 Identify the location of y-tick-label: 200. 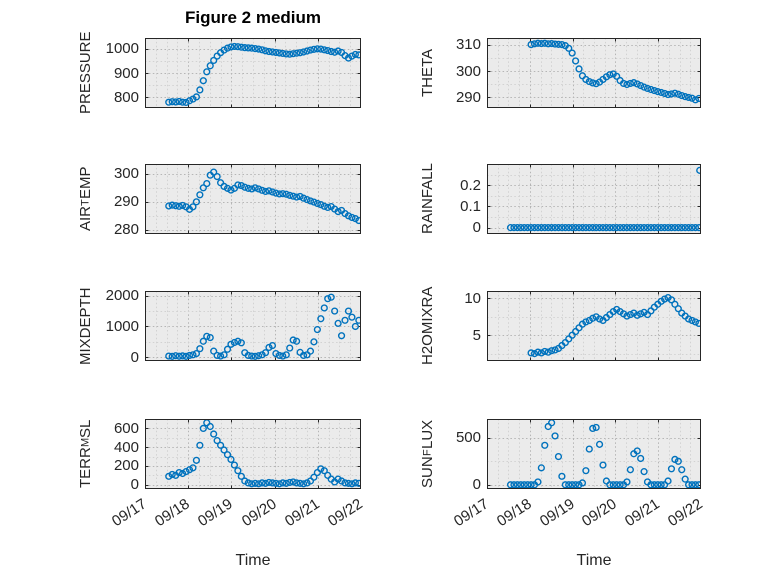
(126, 466).